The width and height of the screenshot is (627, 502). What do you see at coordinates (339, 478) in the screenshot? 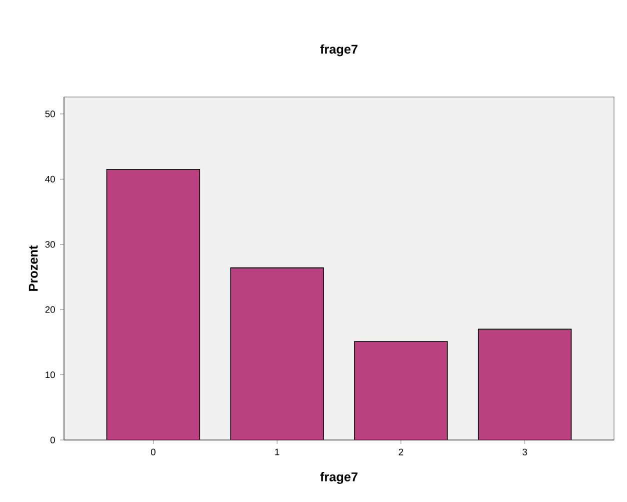
I see `x-axis-title: frage7` at bounding box center [339, 478].